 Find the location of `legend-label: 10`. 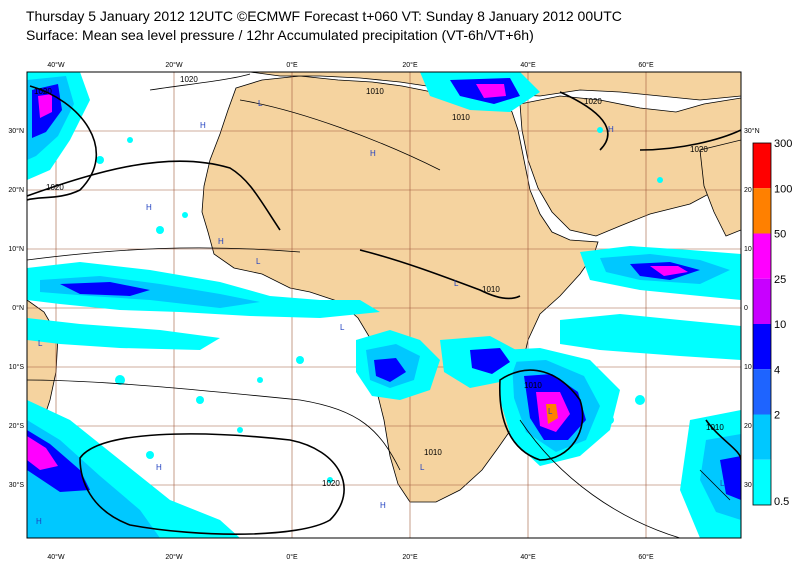

legend-label: 10 is located at coordinates (780, 325).